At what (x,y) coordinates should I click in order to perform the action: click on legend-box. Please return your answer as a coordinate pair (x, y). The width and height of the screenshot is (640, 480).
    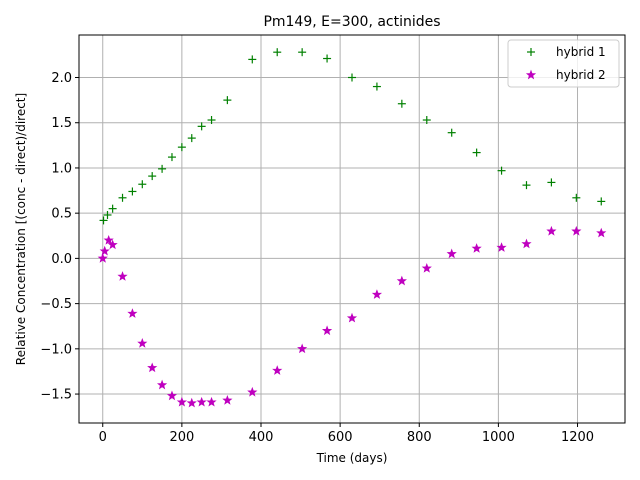
    Looking at the image, I should click on (563, 63).